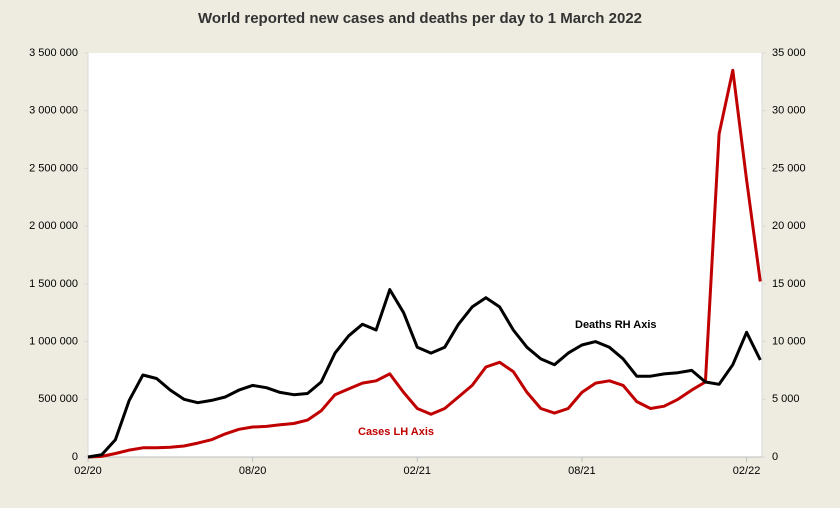 The image size is (840, 508). What do you see at coordinates (53, 341) in the screenshot?
I see `y-tick-label: 1 000 000` at bounding box center [53, 341].